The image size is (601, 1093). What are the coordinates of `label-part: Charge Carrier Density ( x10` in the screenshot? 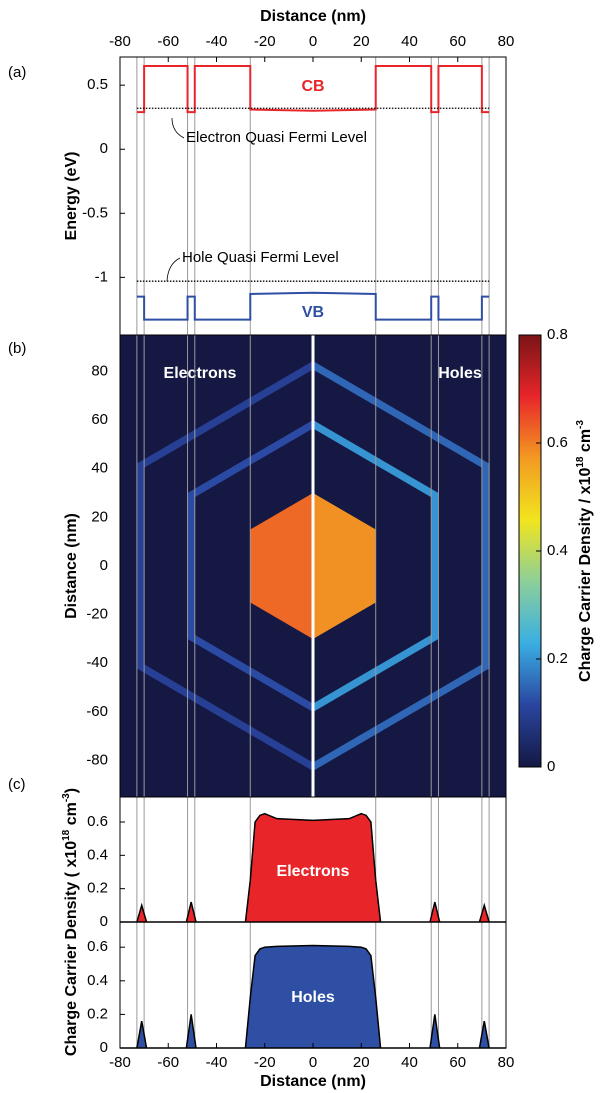 It's located at (71, 948).